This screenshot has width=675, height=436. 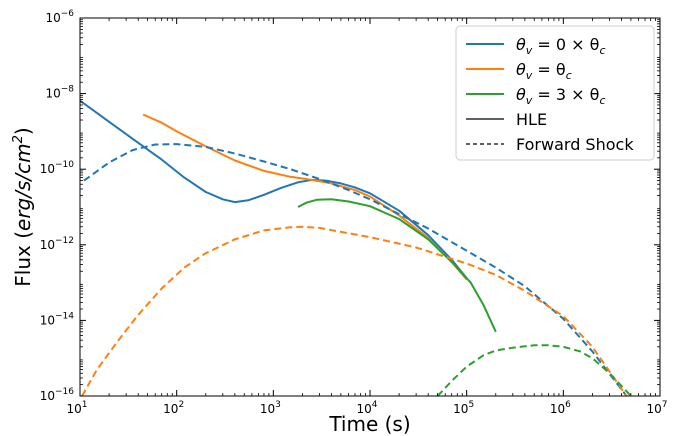 What do you see at coordinates (23, 259) in the screenshot?
I see `y-axis-title-prefix: Flux (` at bounding box center [23, 259].